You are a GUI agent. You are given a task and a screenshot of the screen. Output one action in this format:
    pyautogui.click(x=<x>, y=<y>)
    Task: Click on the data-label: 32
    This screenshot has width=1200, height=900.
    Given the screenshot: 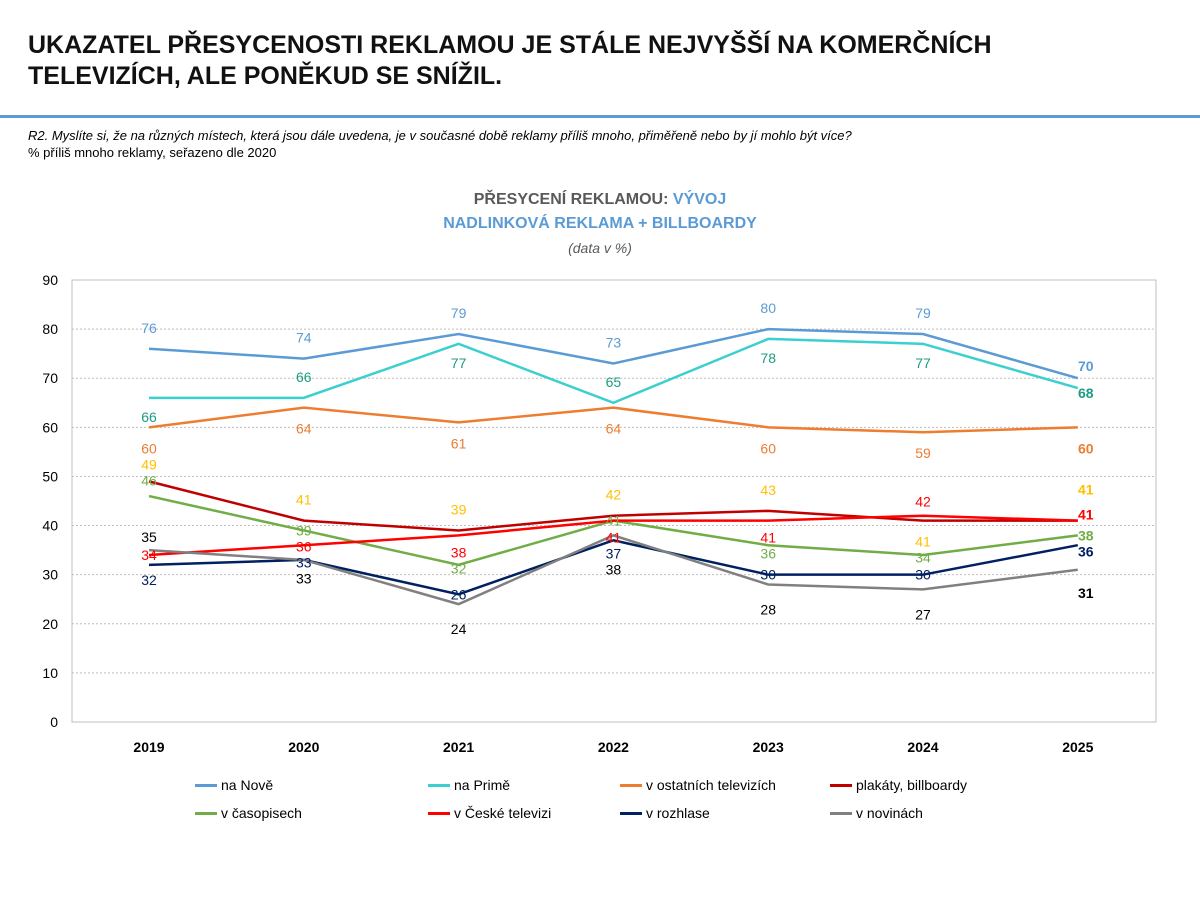 What is the action you would take?
    pyautogui.click(x=149, y=580)
    